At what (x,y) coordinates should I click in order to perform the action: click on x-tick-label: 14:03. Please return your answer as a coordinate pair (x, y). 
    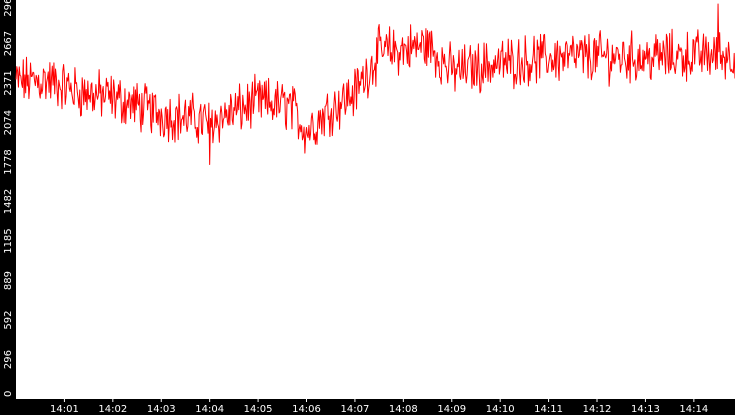
    Looking at the image, I should click on (161, 409).